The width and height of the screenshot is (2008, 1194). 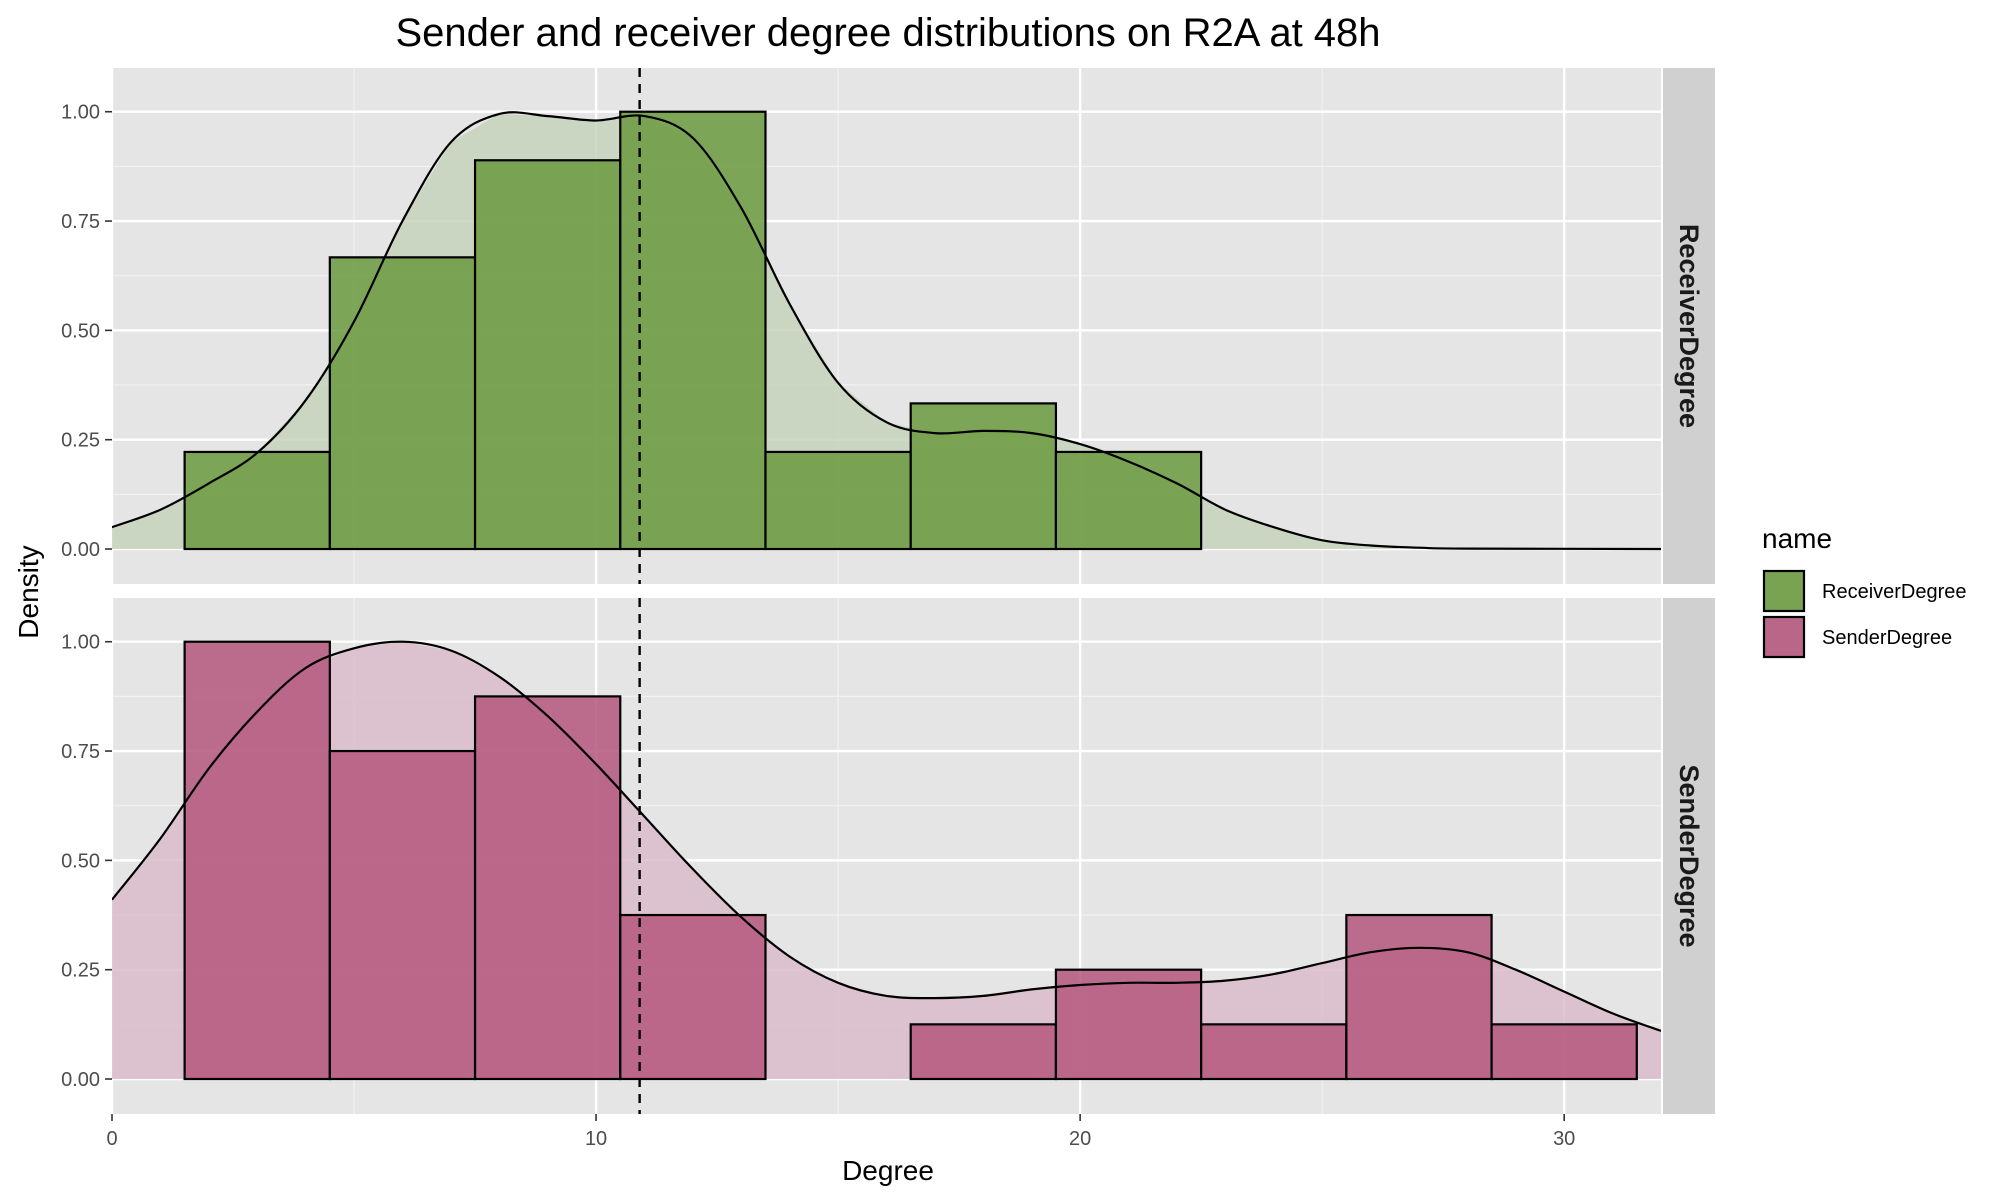 What do you see at coordinates (1797, 538) in the screenshot?
I see `legend-title: name` at bounding box center [1797, 538].